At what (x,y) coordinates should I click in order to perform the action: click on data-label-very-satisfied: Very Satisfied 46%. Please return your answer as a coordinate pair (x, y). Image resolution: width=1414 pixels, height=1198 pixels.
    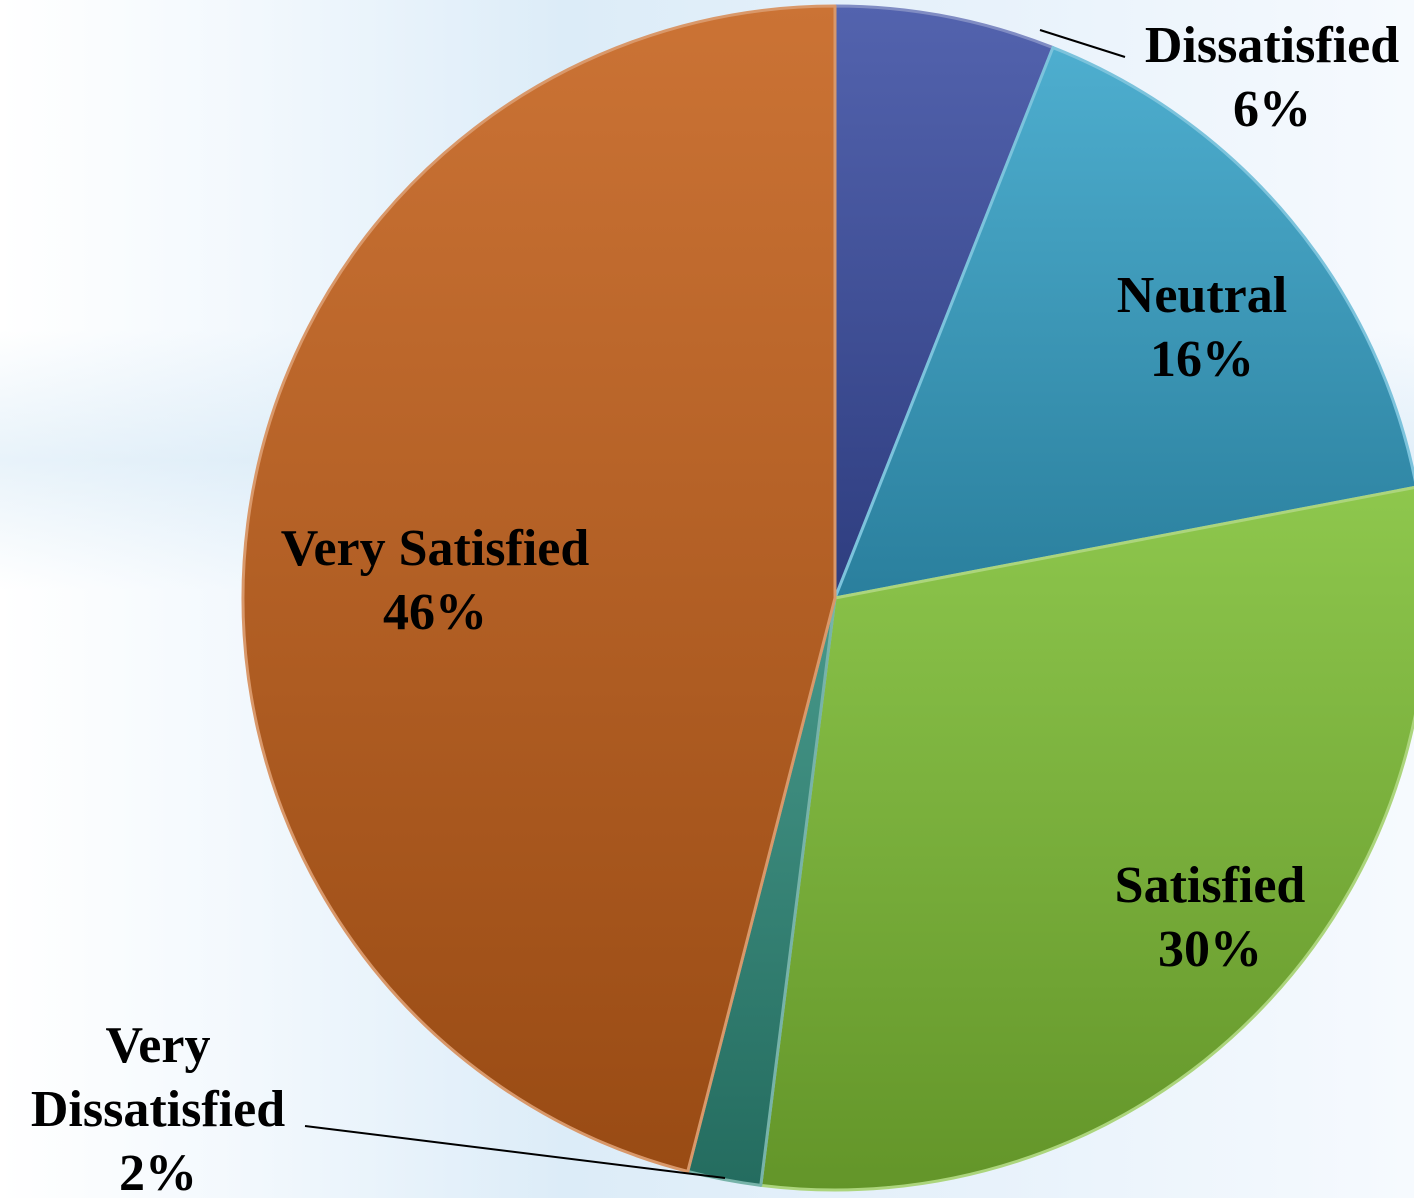
    Looking at the image, I should click on (435, 580).